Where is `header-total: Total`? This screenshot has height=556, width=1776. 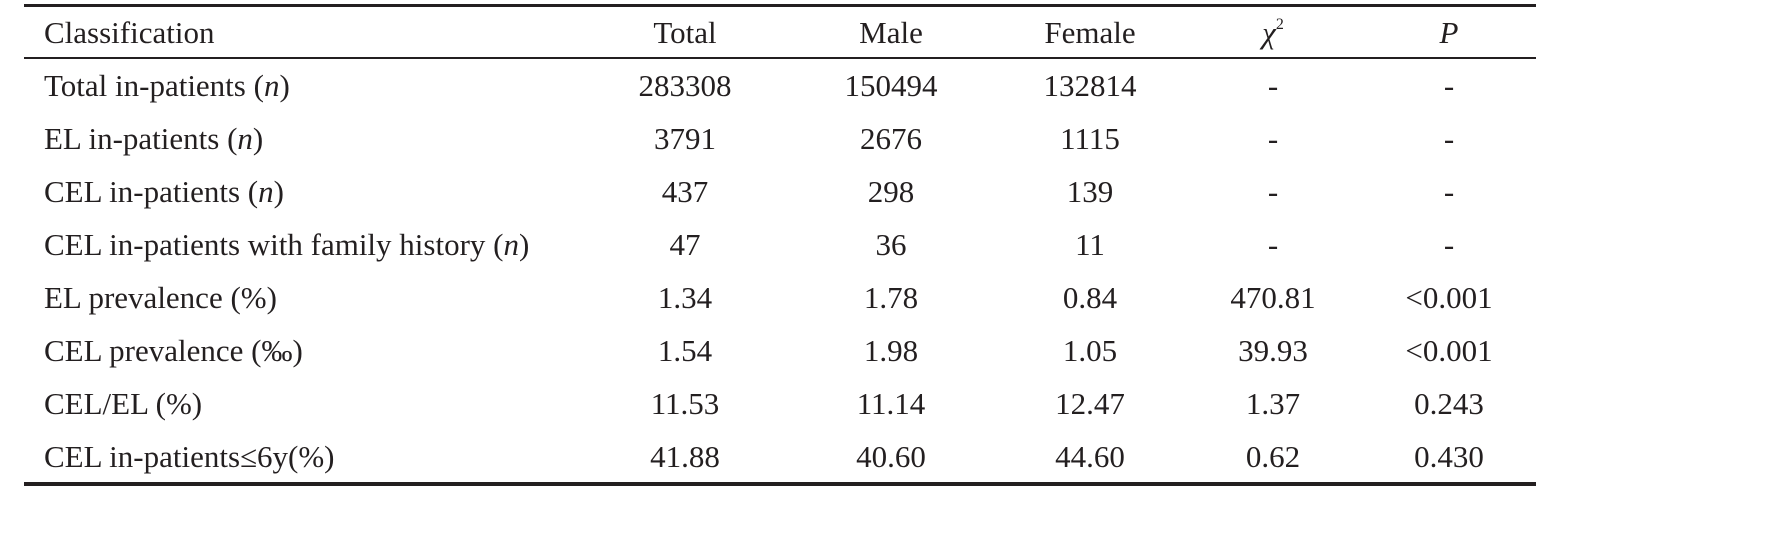 header-total: Total is located at coordinates (685, 32).